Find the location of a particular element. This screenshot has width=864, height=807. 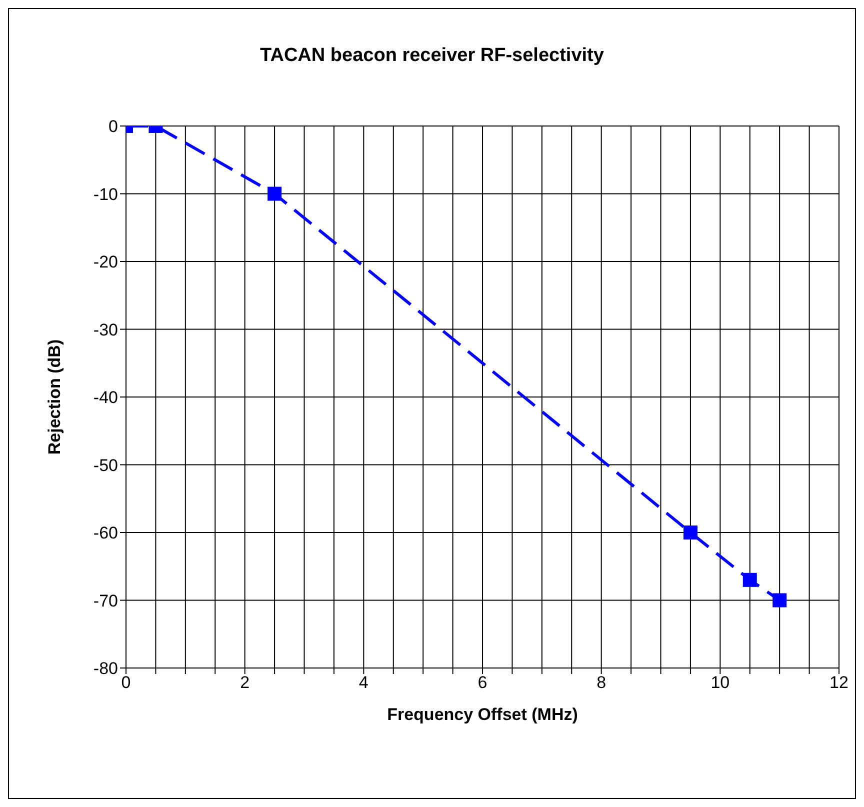

y-tick-label: -70 is located at coordinates (105, 600).